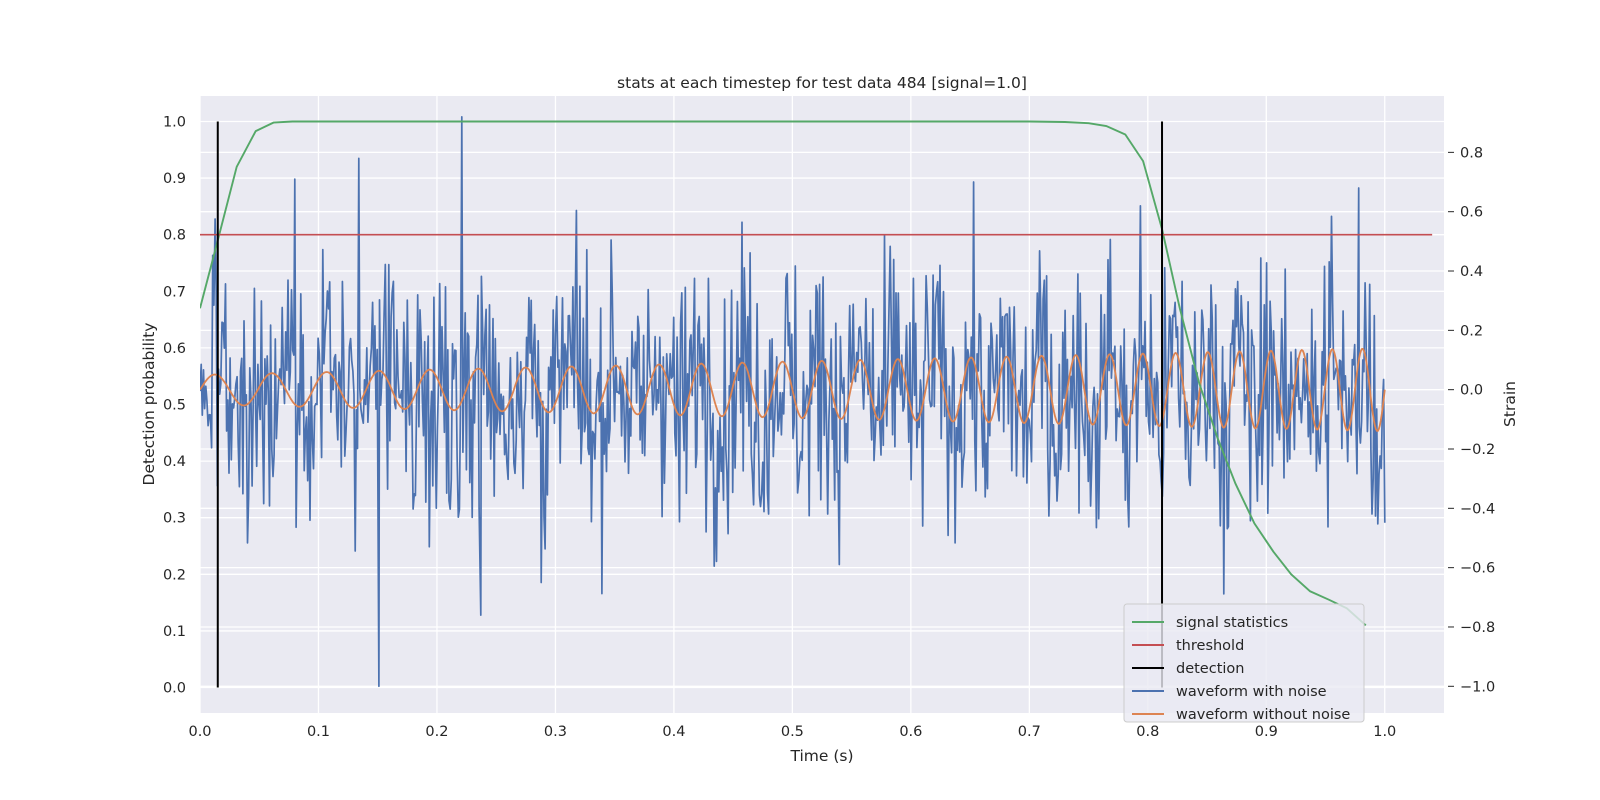 The image size is (1600, 800). Describe the element at coordinates (318, 732) in the screenshot. I see `x-tick-label: 0.1` at that location.